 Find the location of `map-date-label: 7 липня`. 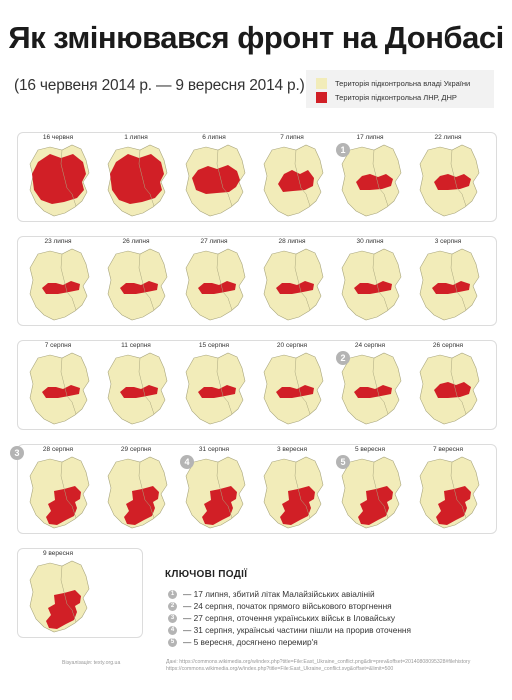

map-date-label: 7 липня is located at coordinates (292, 137).